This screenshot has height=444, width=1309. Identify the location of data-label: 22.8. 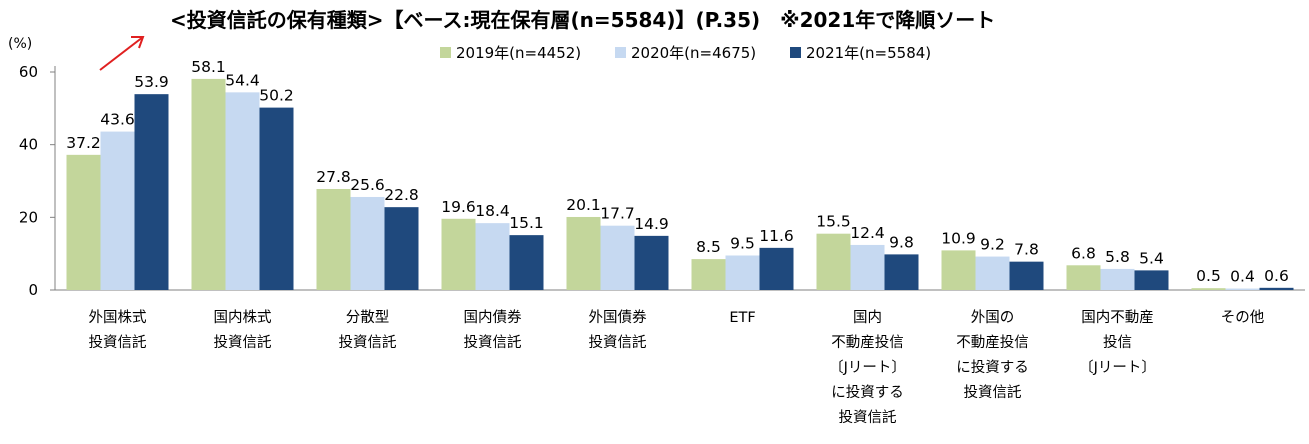
(401, 195).